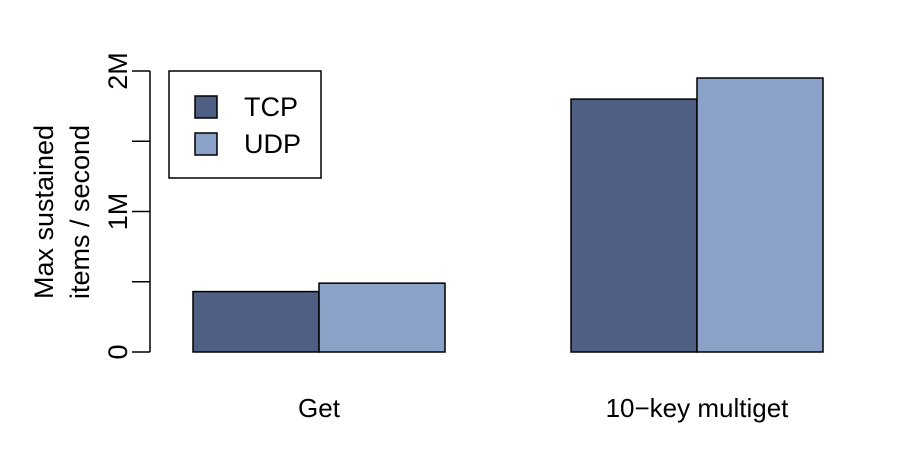 The image size is (910, 466). I want to click on y-tick-label-4: 2M, so click(118, 71).